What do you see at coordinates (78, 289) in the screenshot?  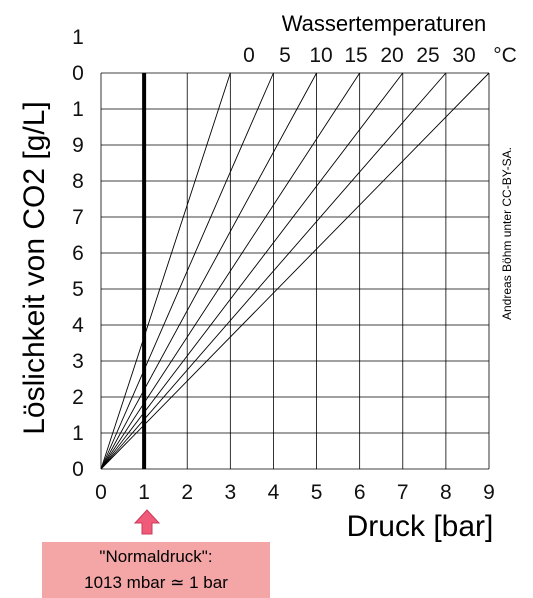 I see `y-tick-label: 5` at bounding box center [78, 289].